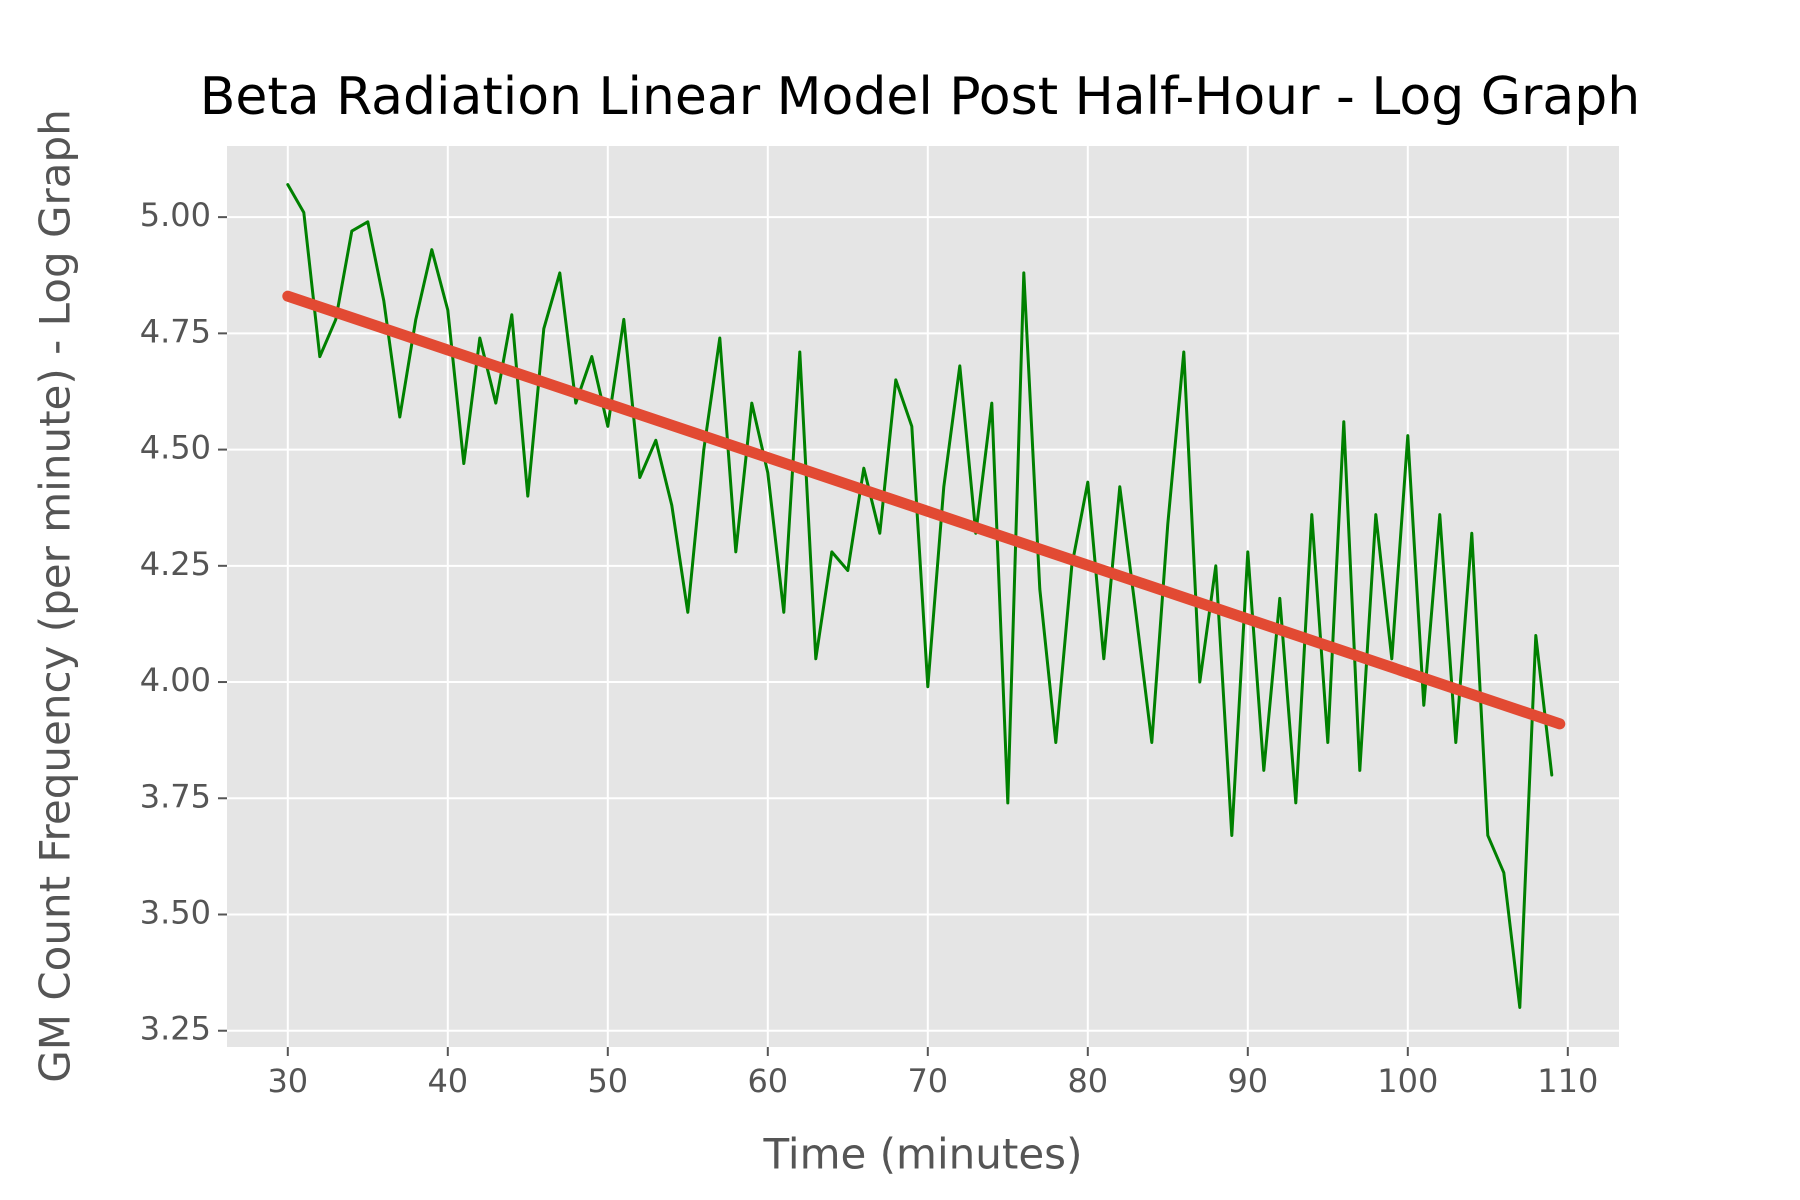  I want to click on x-tick-label: 30, so click(287, 1081).